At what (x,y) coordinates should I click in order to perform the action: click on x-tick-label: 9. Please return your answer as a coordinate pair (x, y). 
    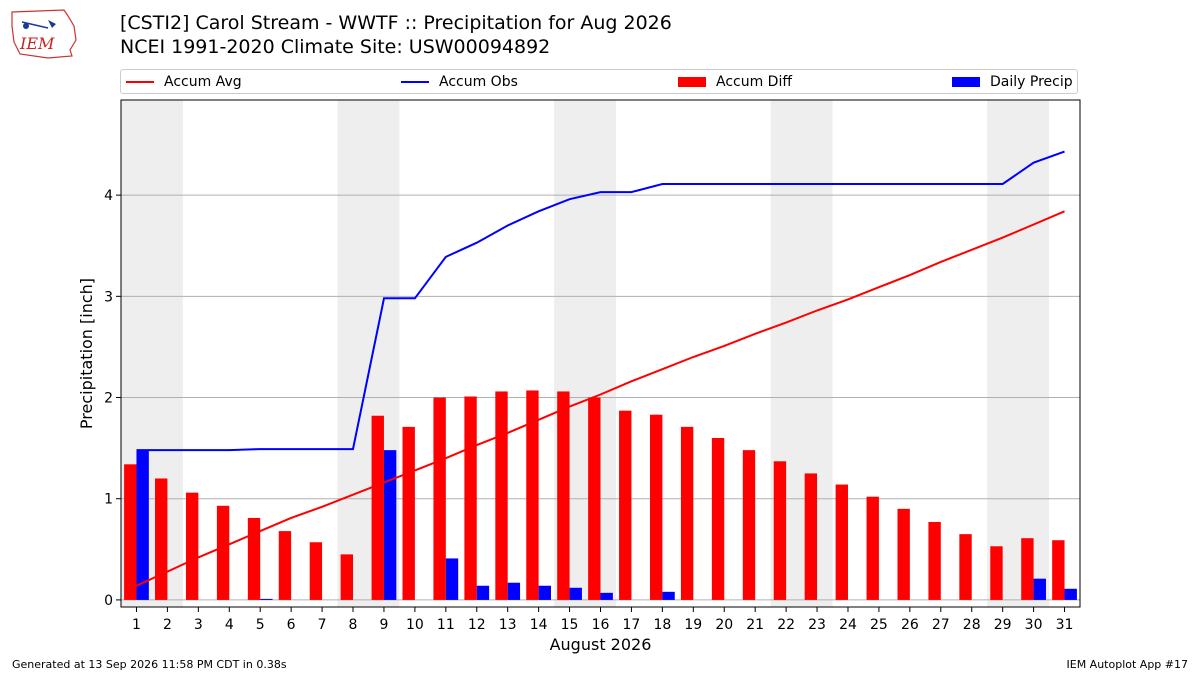
    Looking at the image, I should click on (383, 625).